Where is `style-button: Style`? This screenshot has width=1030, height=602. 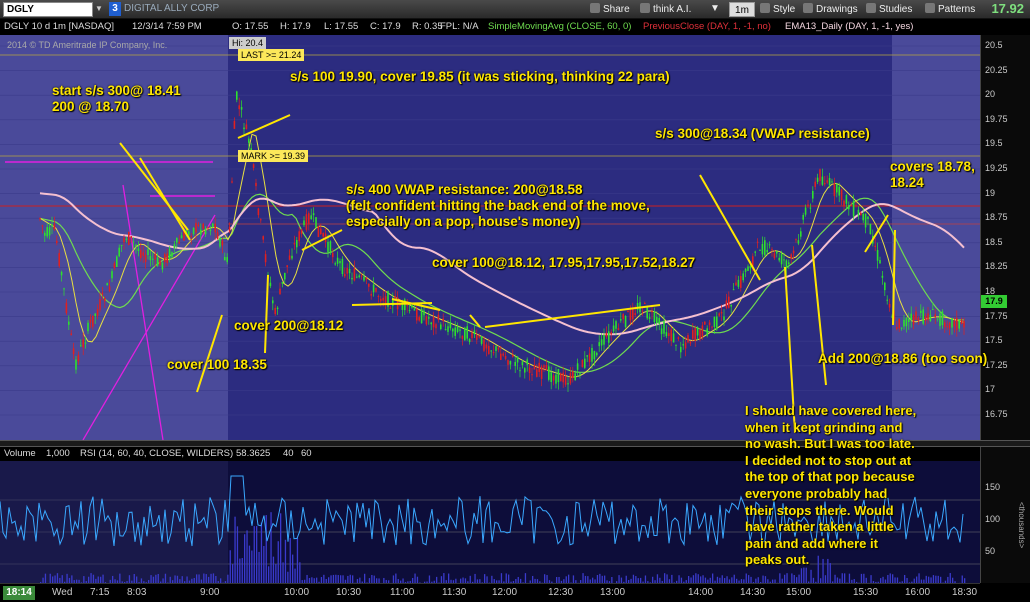
style-button: Style is located at coordinates (777, 9).